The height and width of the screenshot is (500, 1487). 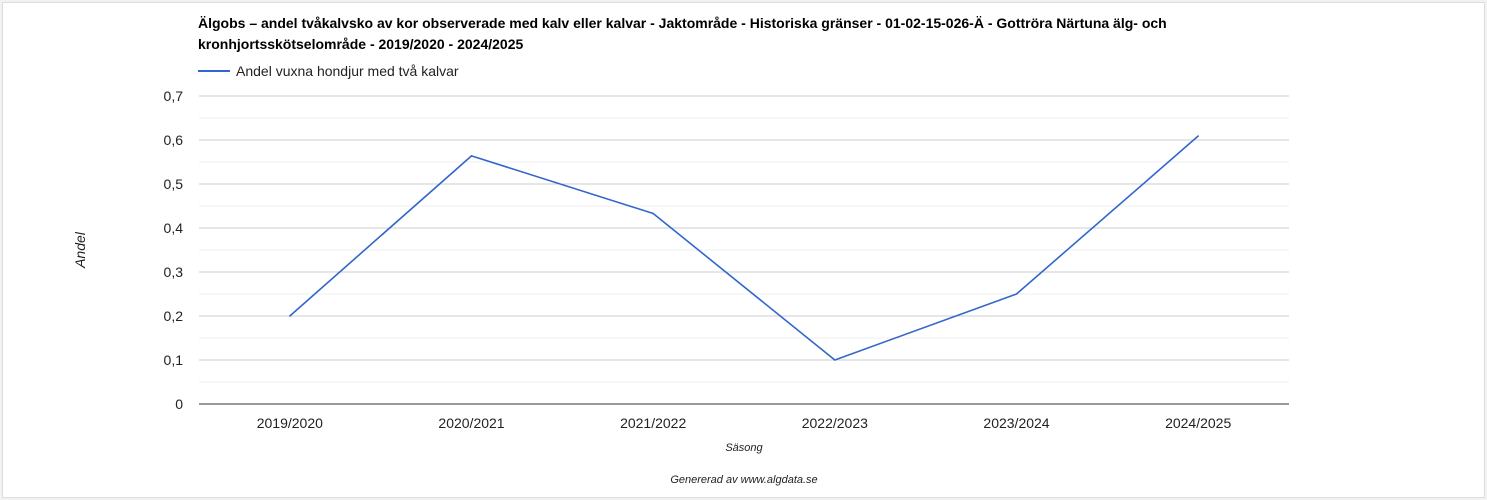 I want to click on y-tick-label: 0,7, so click(x=174, y=96).